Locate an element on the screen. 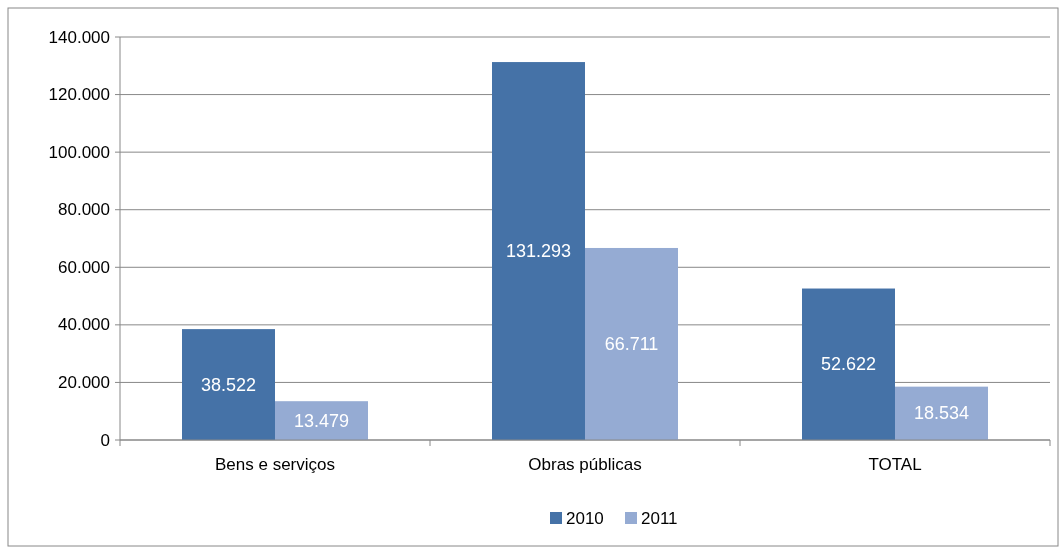 This screenshot has width=1064, height=547. x-tick-label: Bens e serviços is located at coordinates (275, 464).